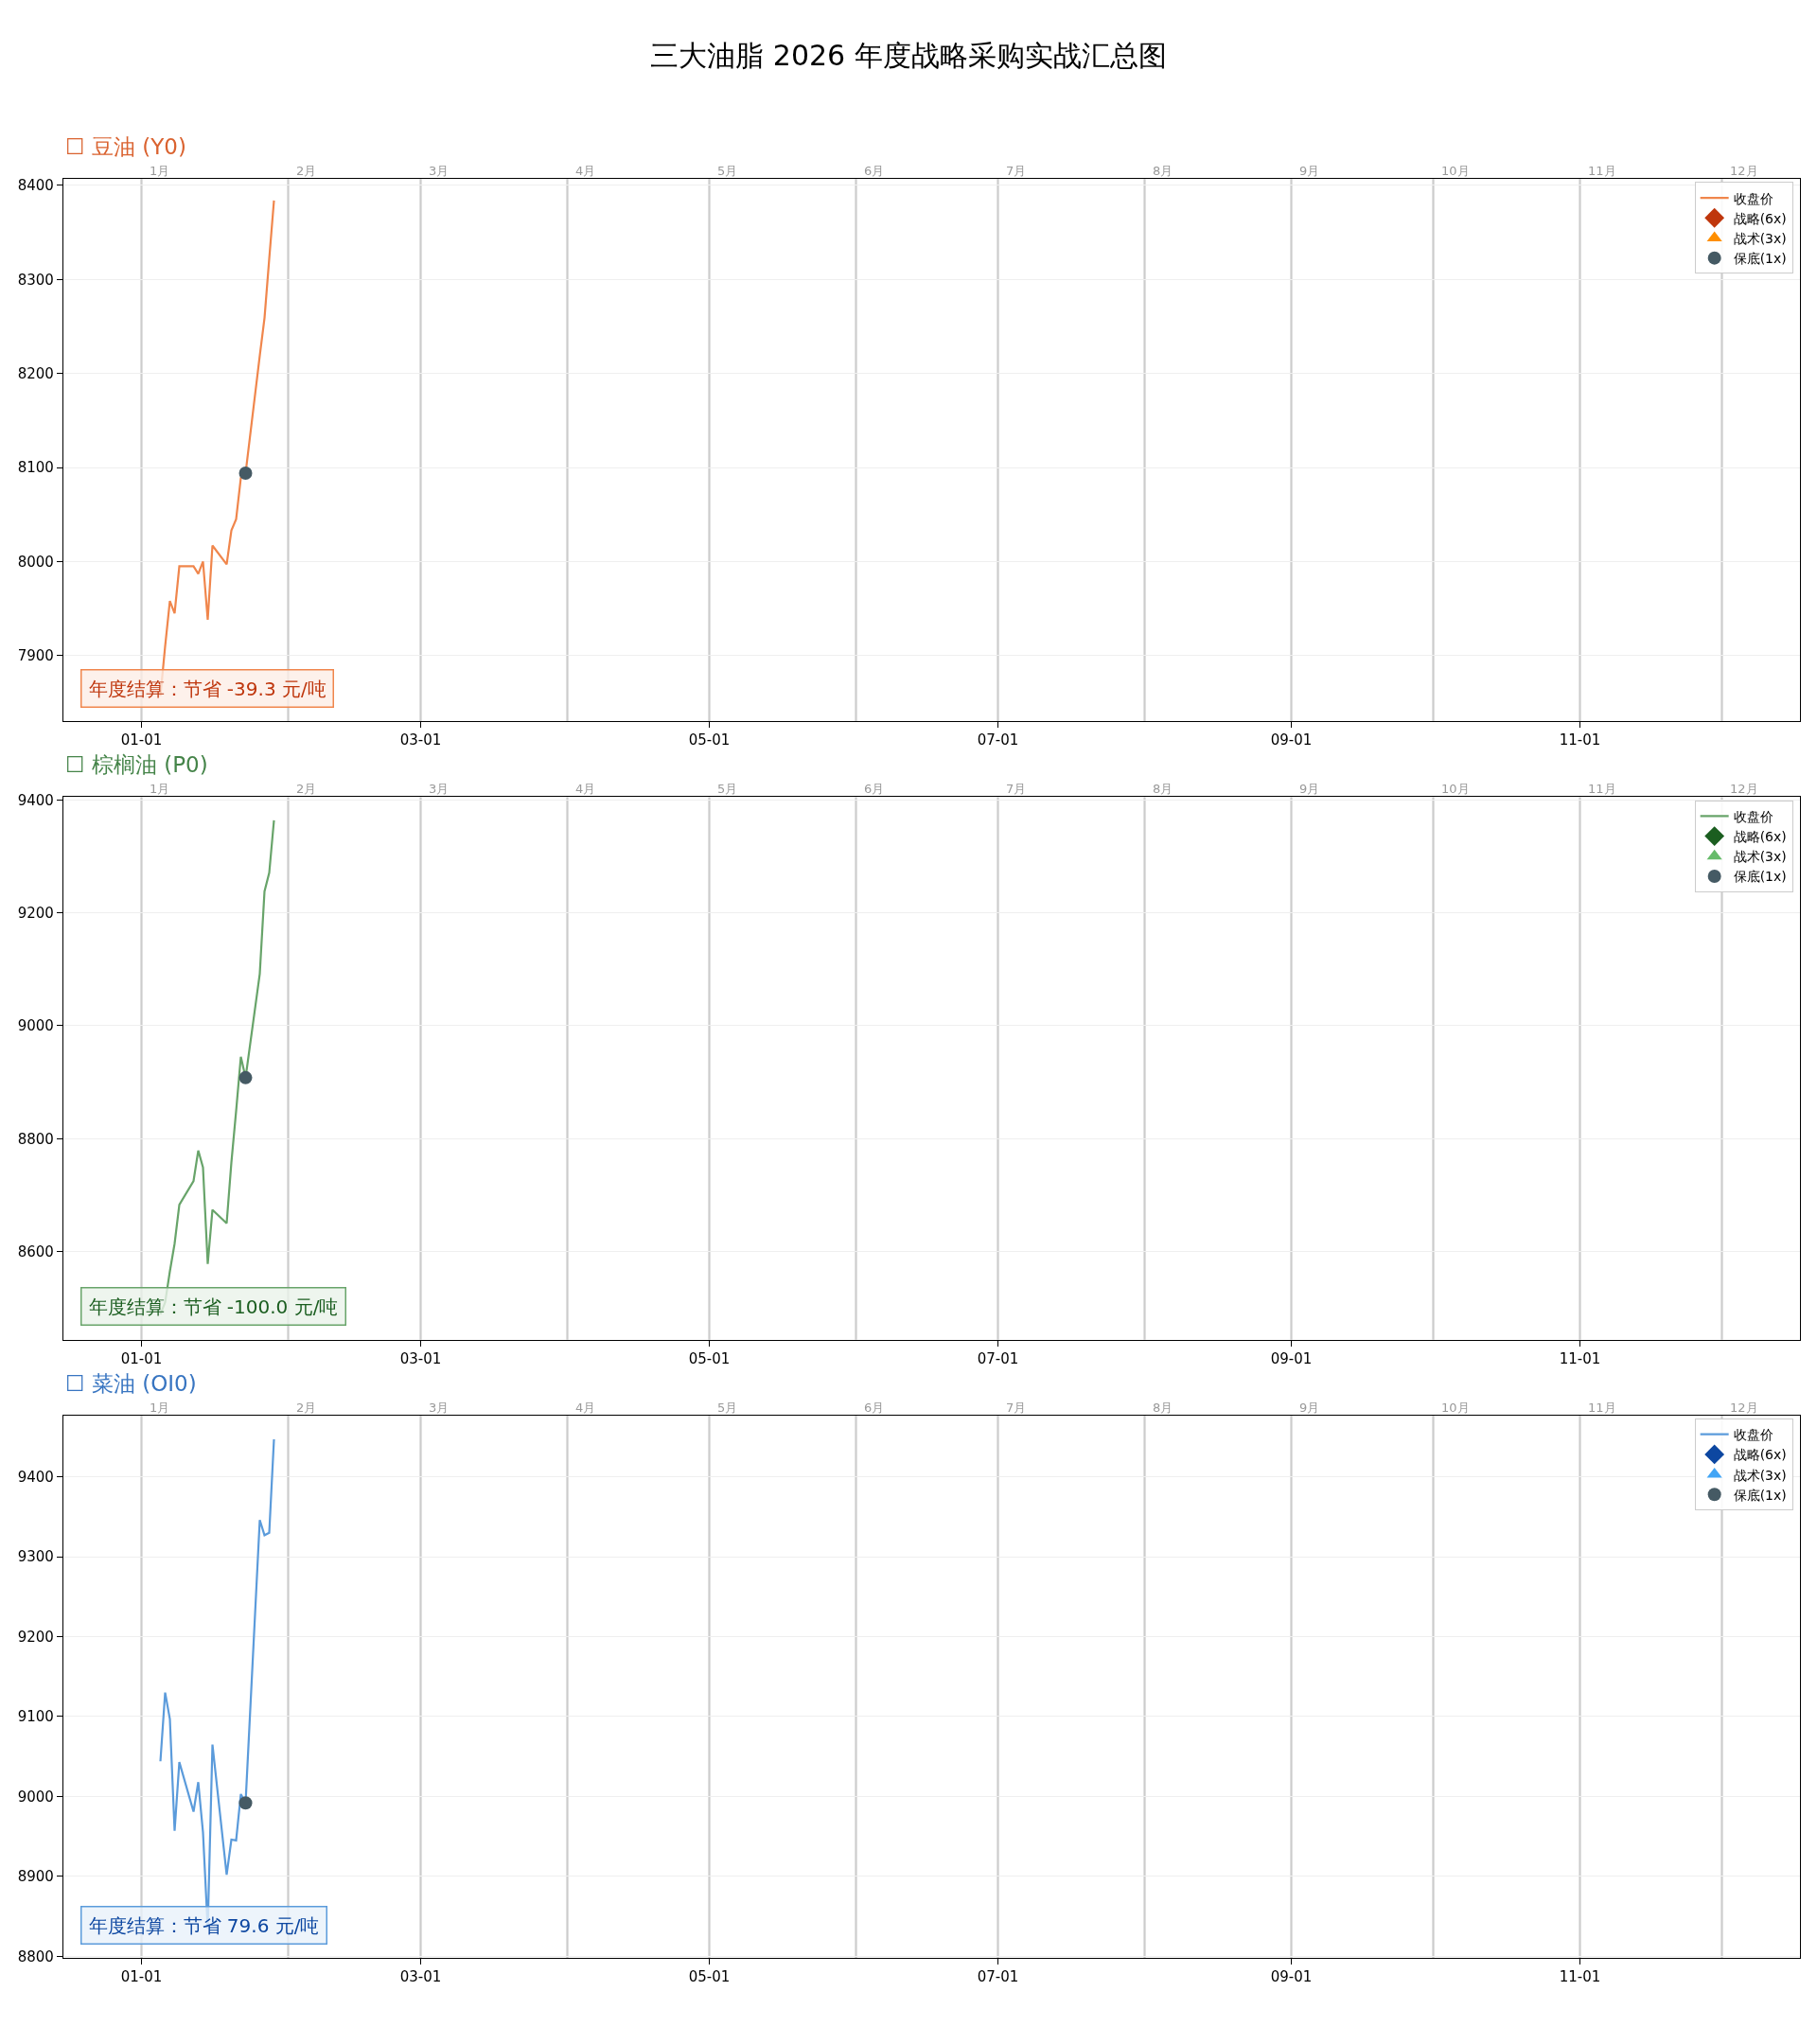 The width and height of the screenshot is (1817, 2044). What do you see at coordinates (126, 146) in the screenshot?
I see `chart-subtitle: ☐ 豆油 (Y0)` at bounding box center [126, 146].